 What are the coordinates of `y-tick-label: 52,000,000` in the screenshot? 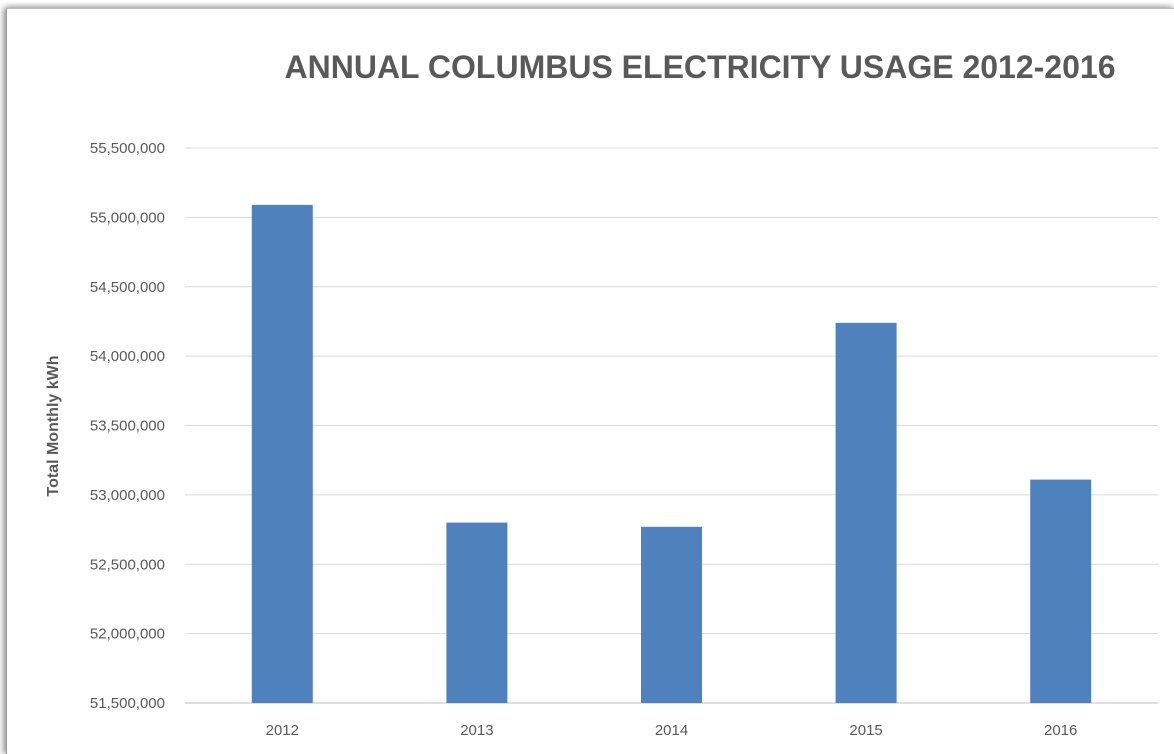 It's located at (127, 634).